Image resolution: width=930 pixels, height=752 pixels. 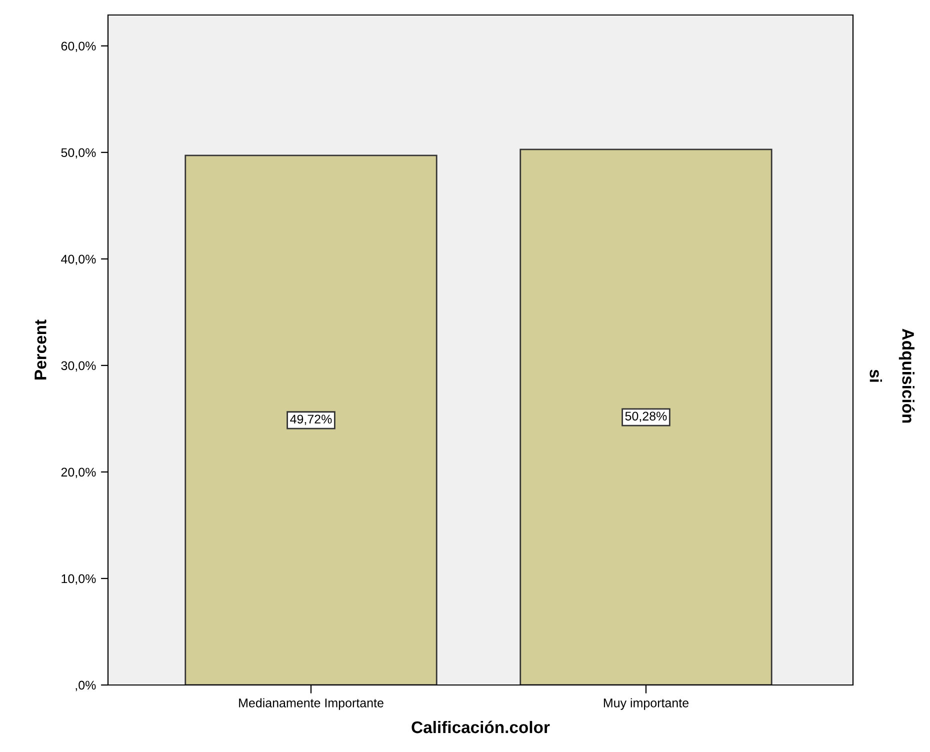 I want to click on y-tick-label: ,0%, so click(x=86, y=686).